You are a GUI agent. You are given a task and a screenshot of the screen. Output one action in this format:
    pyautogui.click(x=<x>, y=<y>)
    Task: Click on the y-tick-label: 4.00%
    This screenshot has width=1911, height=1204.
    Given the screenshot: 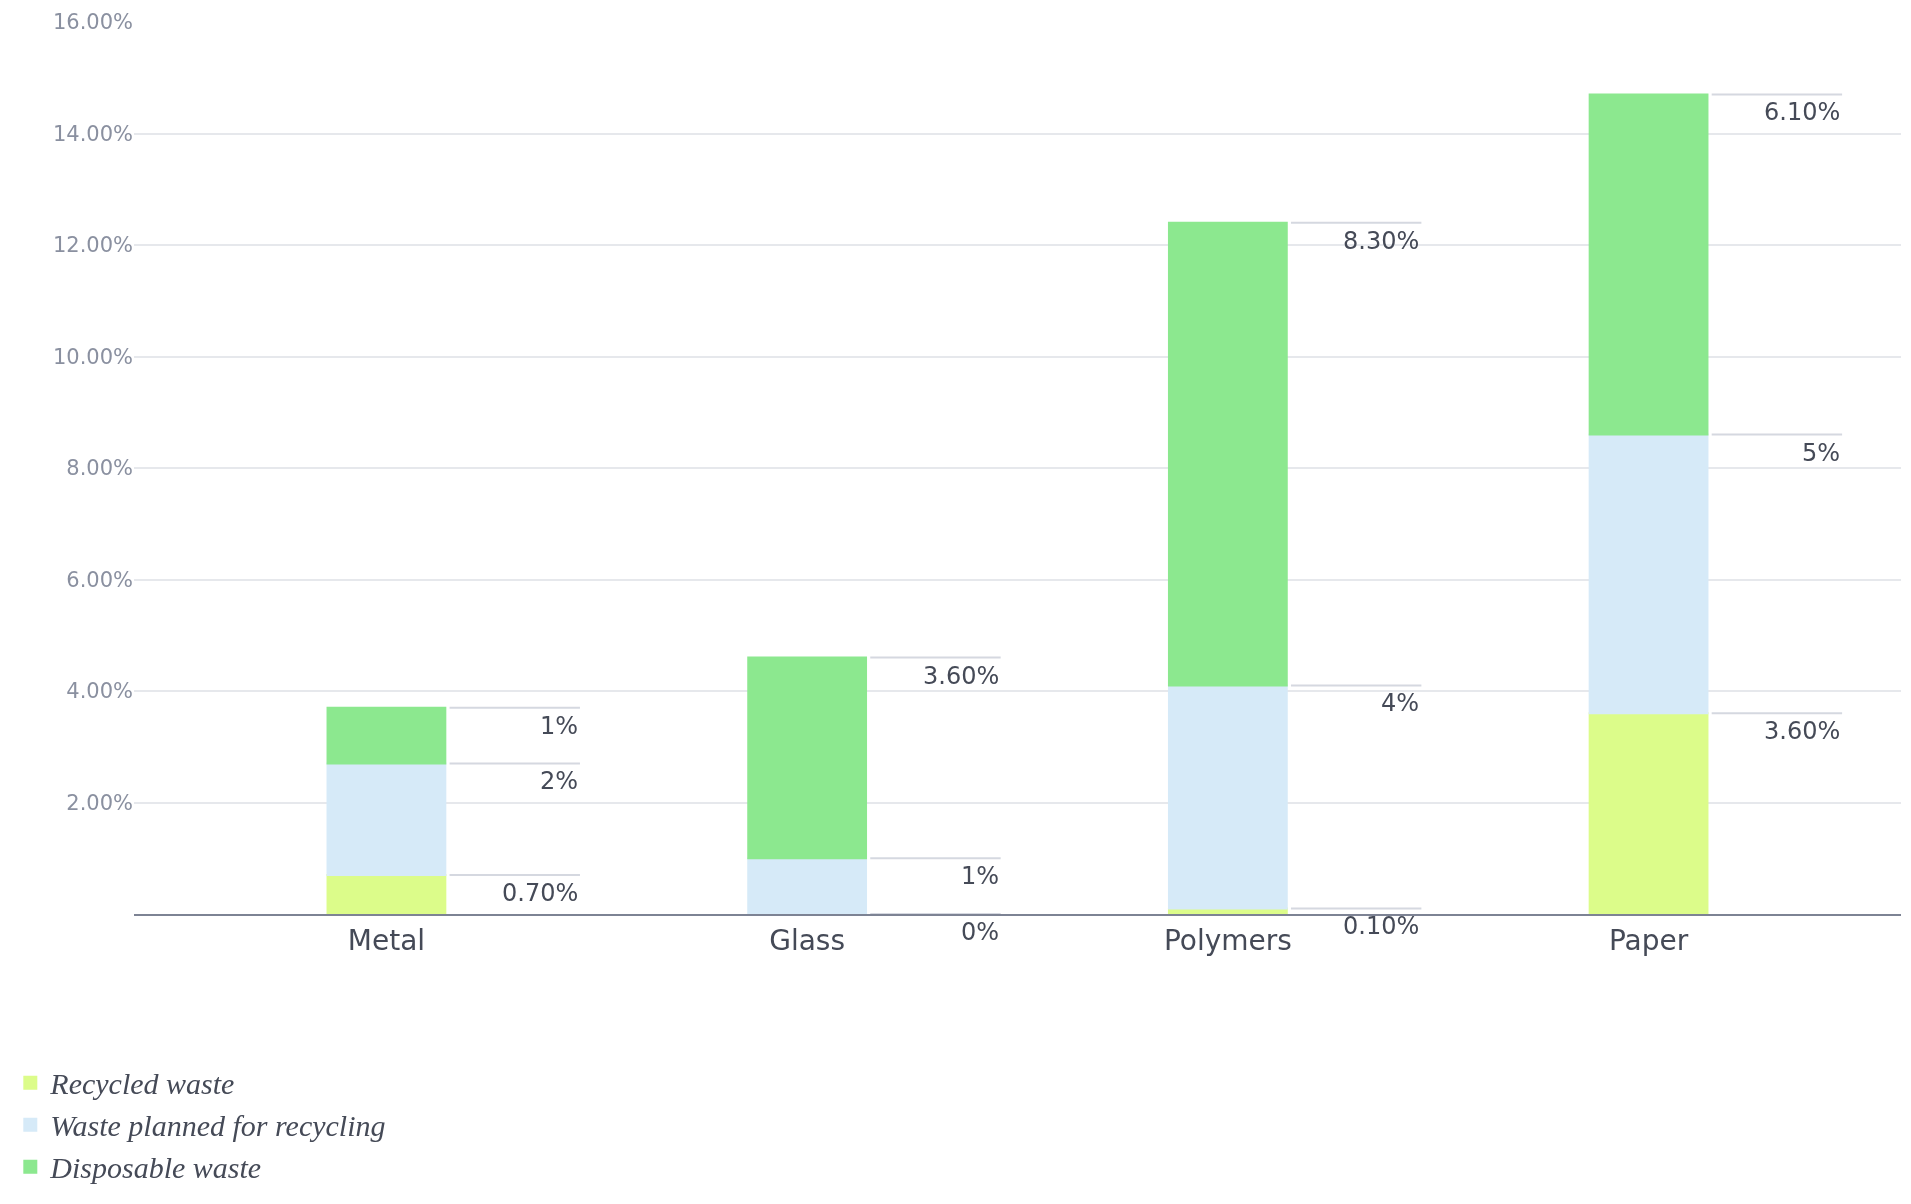 What is the action you would take?
    pyautogui.click(x=99, y=691)
    